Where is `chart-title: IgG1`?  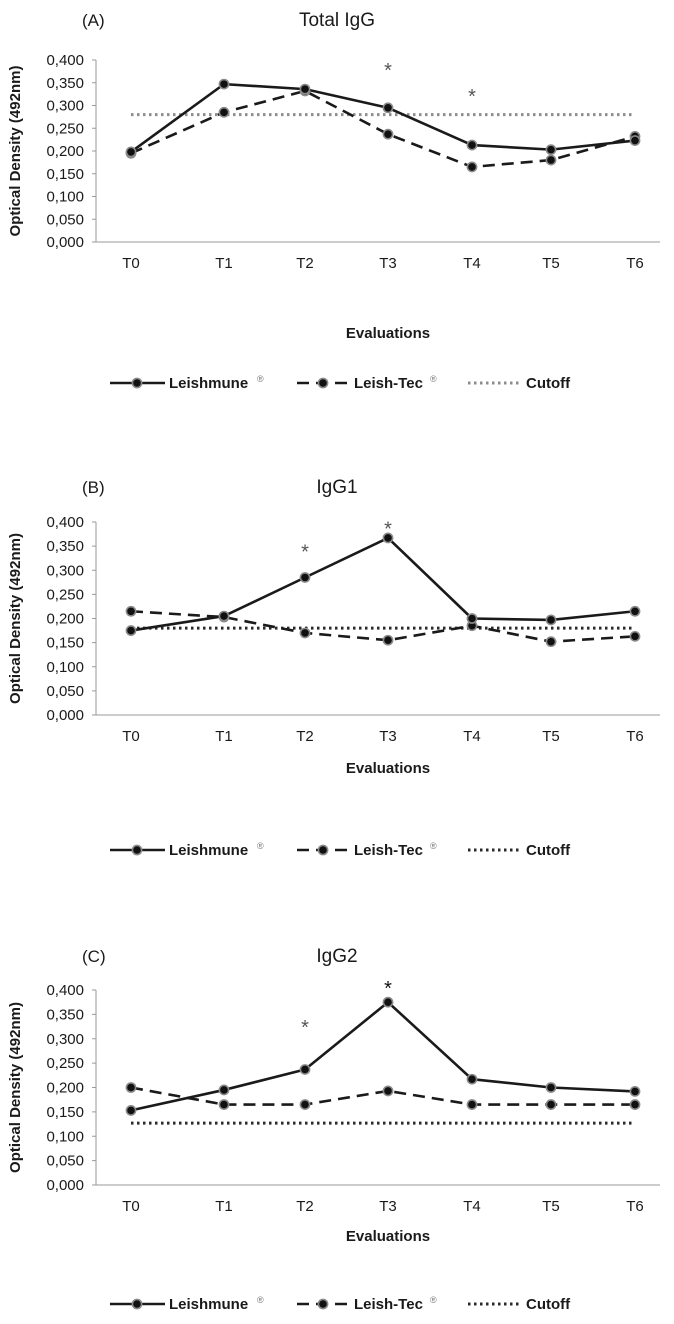 chart-title: IgG1 is located at coordinates (336, 487).